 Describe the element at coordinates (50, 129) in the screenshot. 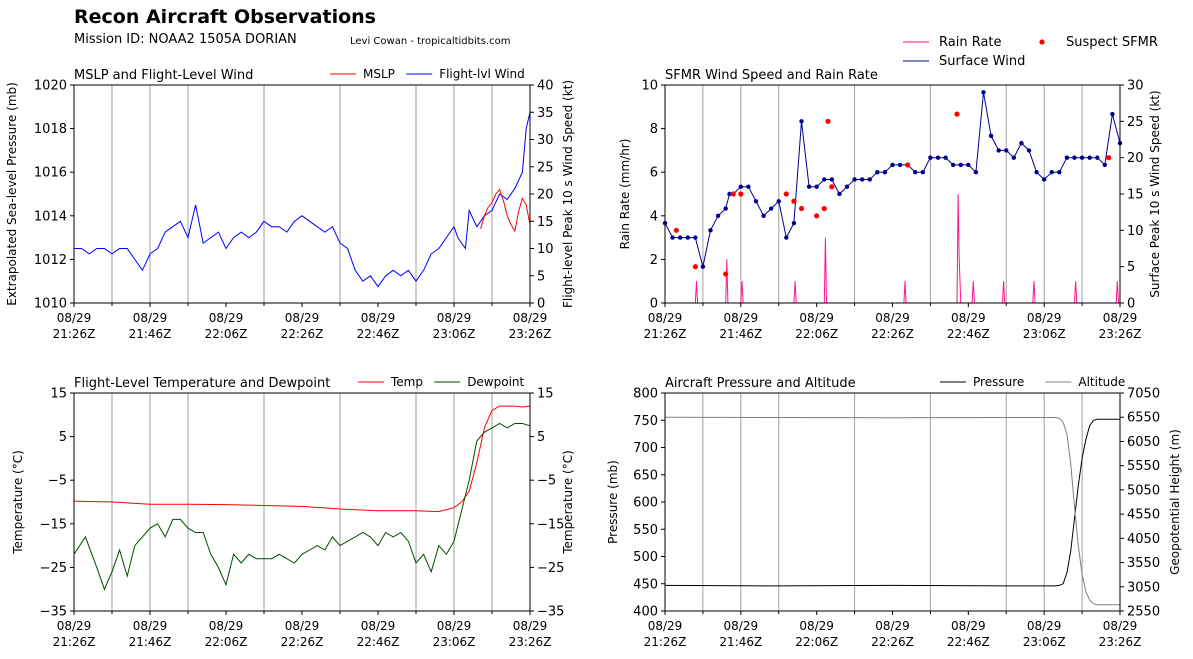

I see `p1-ytick-label: 1018` at that location.